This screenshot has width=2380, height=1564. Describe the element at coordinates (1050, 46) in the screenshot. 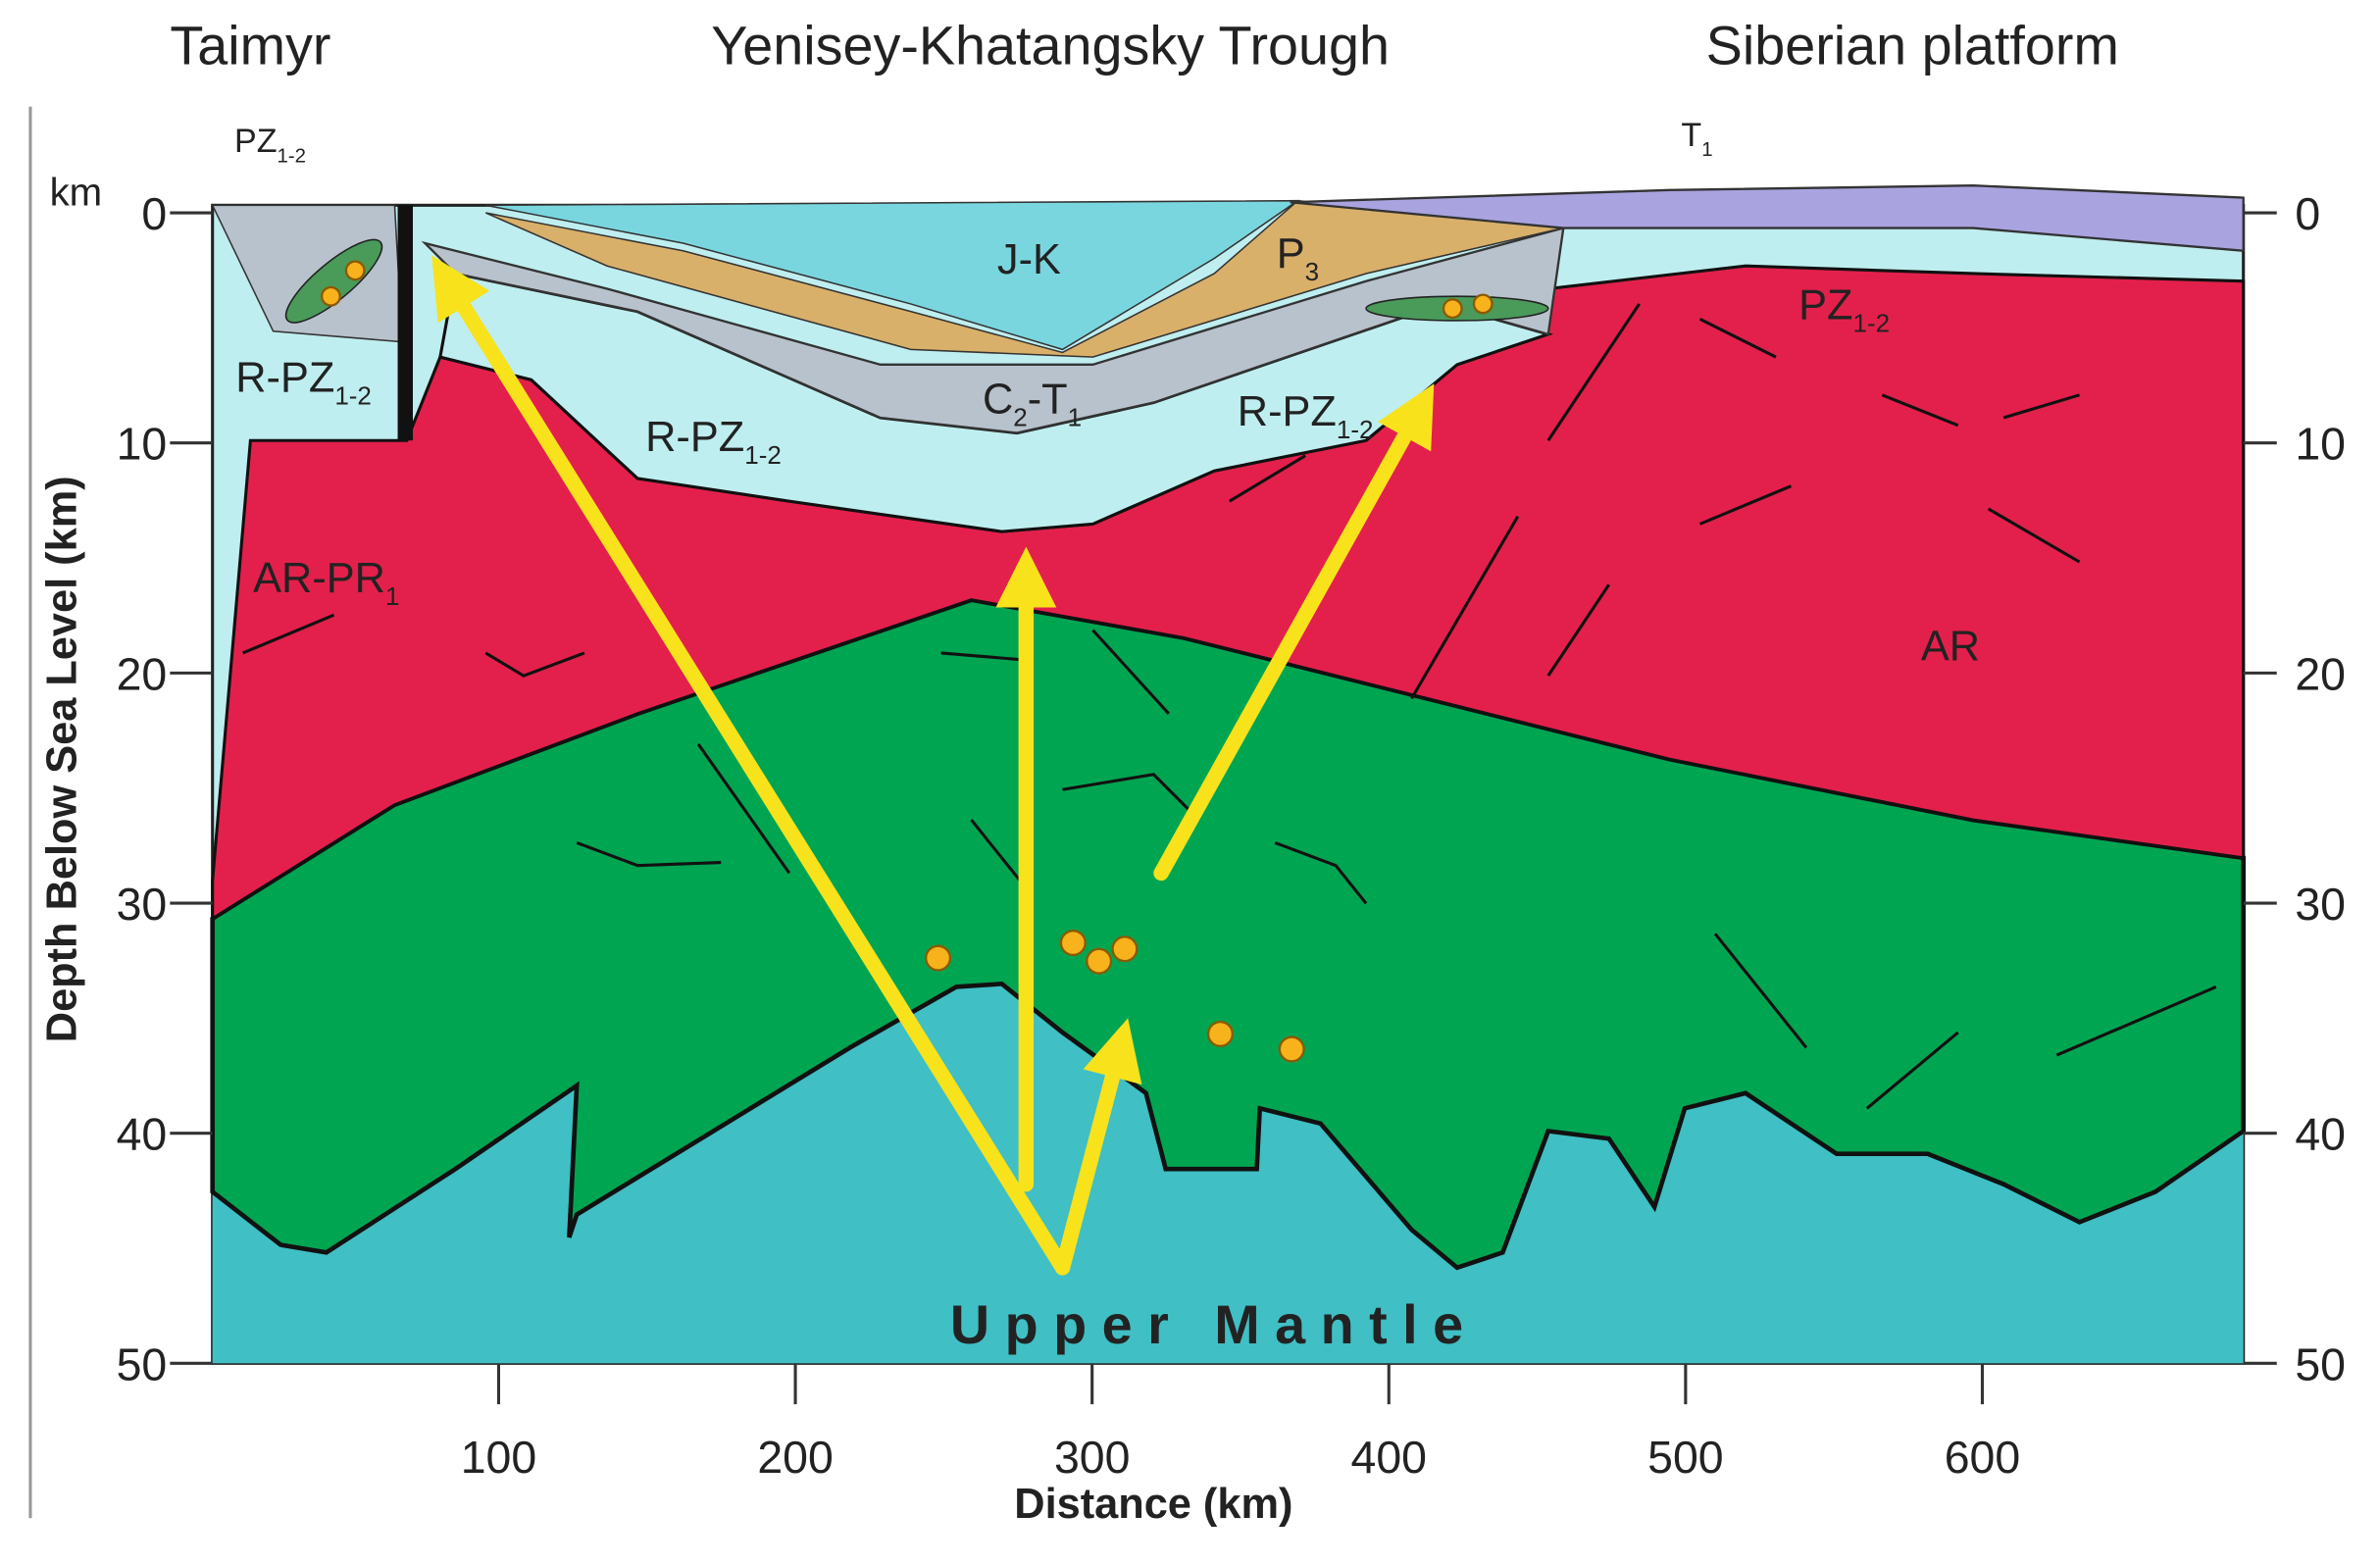

I see `region-label: Yenisey-Khatangsky Trough` at that location.